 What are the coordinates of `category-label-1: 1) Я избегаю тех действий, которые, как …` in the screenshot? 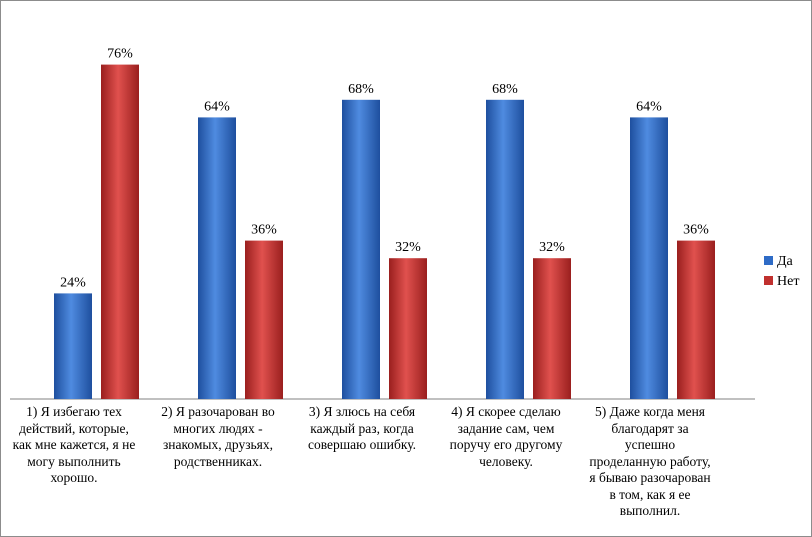 It's located at (74, 444).